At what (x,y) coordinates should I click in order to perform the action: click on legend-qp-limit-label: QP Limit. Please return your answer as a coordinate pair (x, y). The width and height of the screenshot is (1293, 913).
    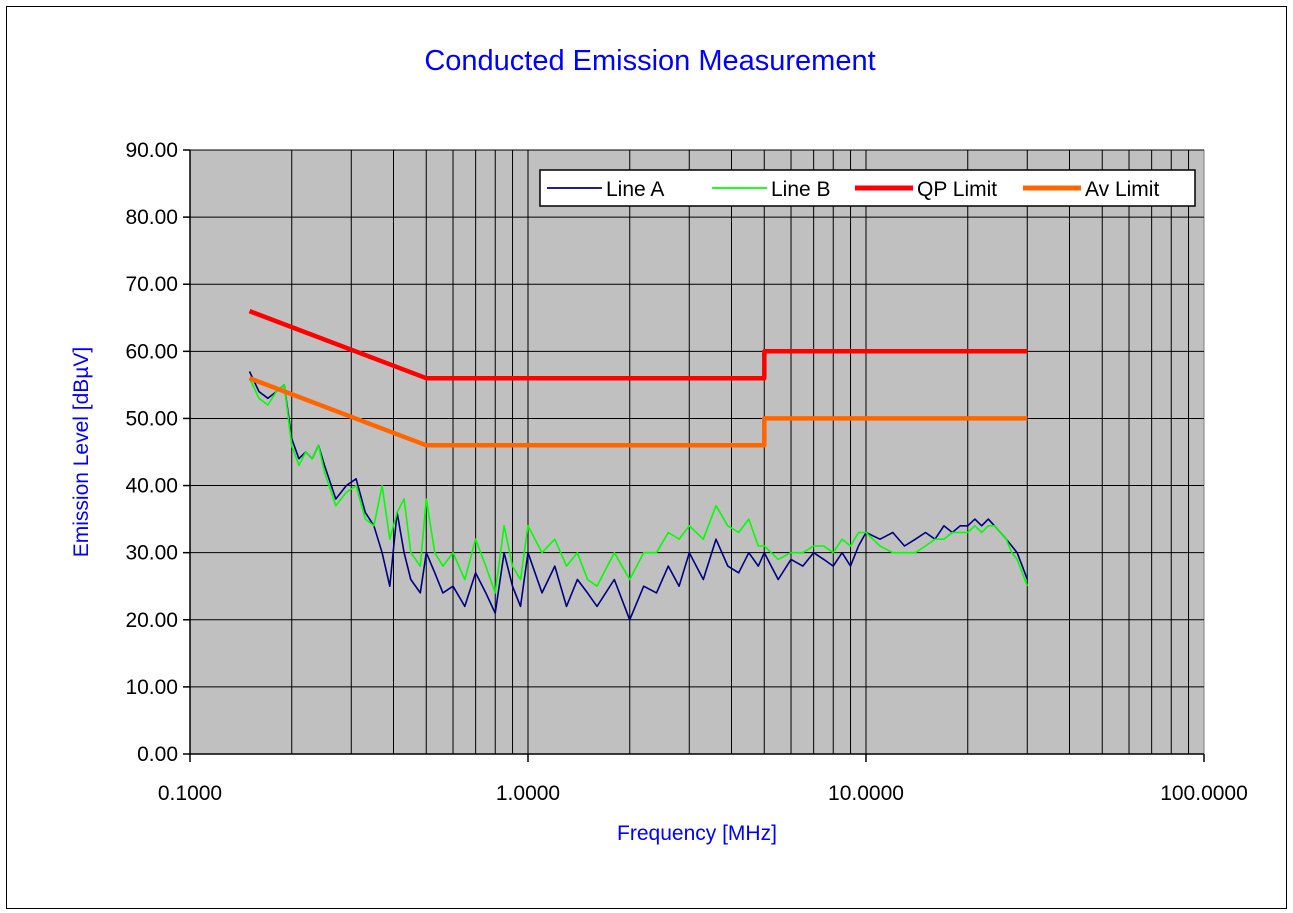
    Looking at the image, I should click on (957, 189).